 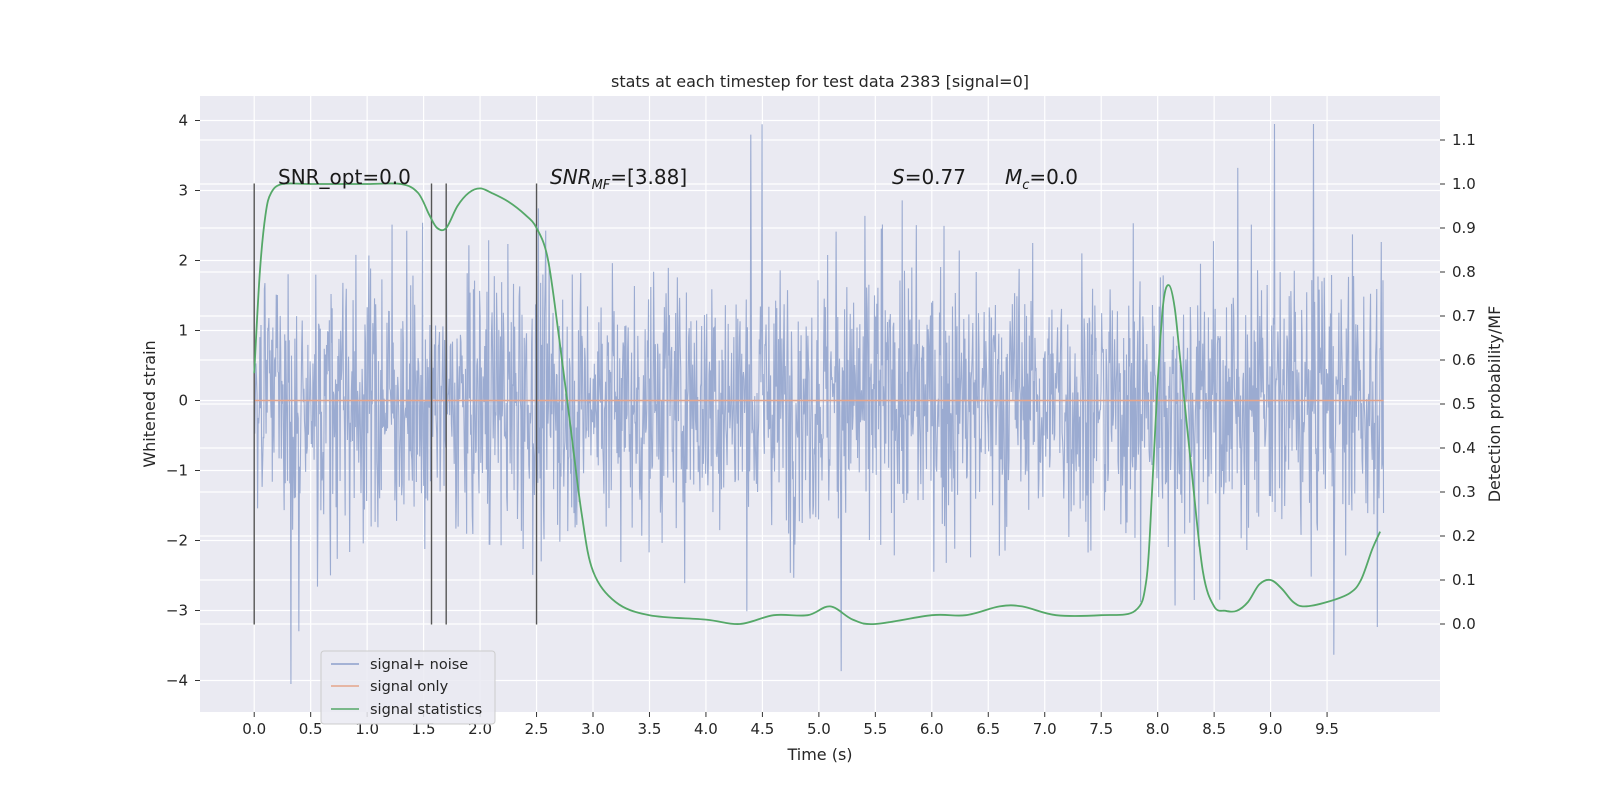 I want to click on y-right-tick-label: 0.1, so click(x=1464, y=580).